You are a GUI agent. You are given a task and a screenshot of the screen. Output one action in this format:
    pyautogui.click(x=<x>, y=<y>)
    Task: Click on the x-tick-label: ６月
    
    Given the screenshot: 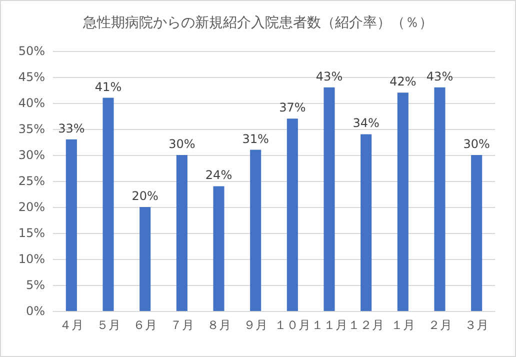 What is the action you would take?
    pyautogui.click(x=145, y=325)
    